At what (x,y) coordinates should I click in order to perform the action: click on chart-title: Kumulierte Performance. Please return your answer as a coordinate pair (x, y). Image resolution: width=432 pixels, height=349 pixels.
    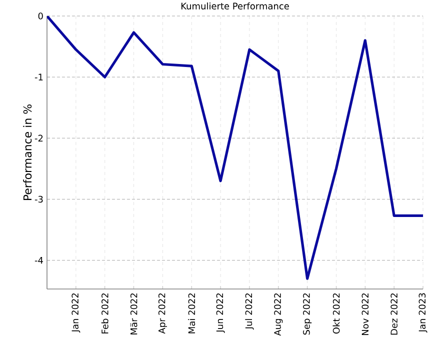
    Looking at the image, I should click on (235, 6).